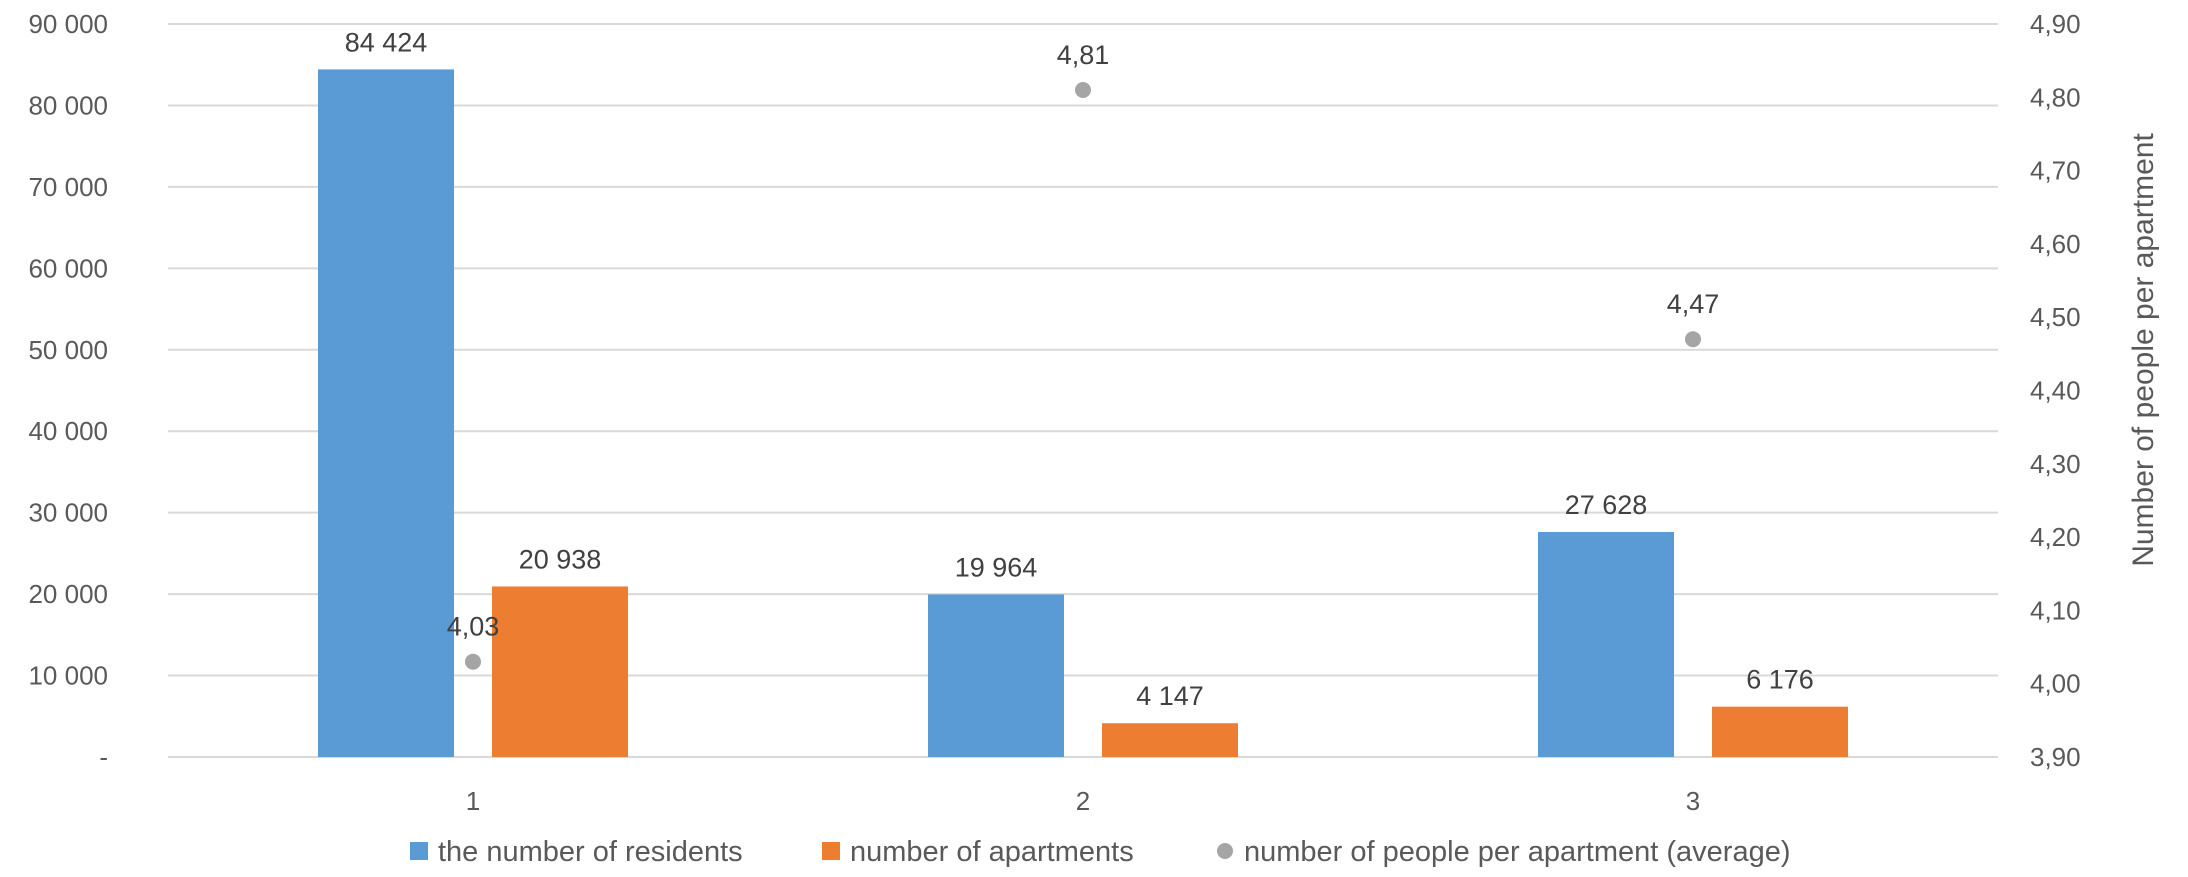  I want to click on legend-label: number of apartments, so click(992, 852).